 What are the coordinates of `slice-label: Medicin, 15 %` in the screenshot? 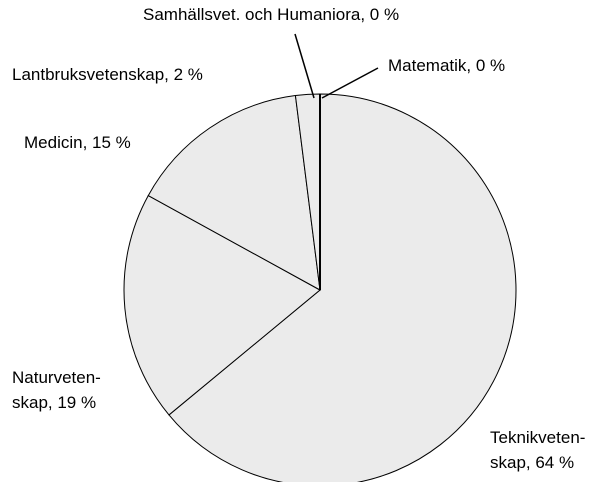 It's located at (77, 142).